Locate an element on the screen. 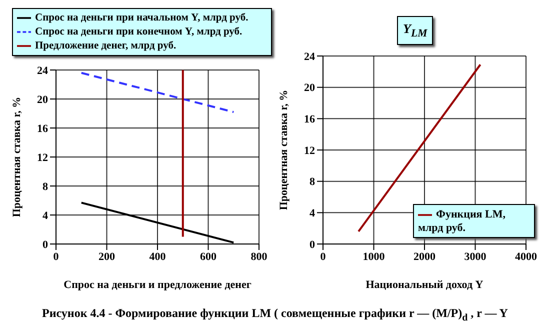 The height and width of the screenshot is (336, 550). x-tick-label: 3000 is located at coordinates (475, 256).